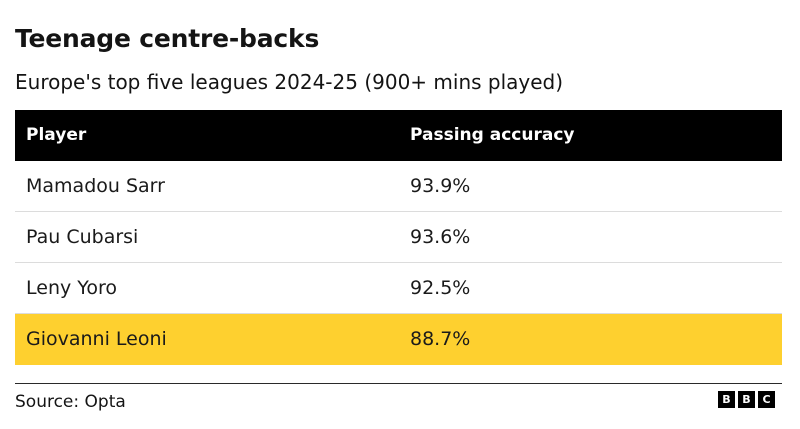 This screenshot has width=800, height=429. I want to click on passing-accuracy-value: 93.6%, so click(440, 237).